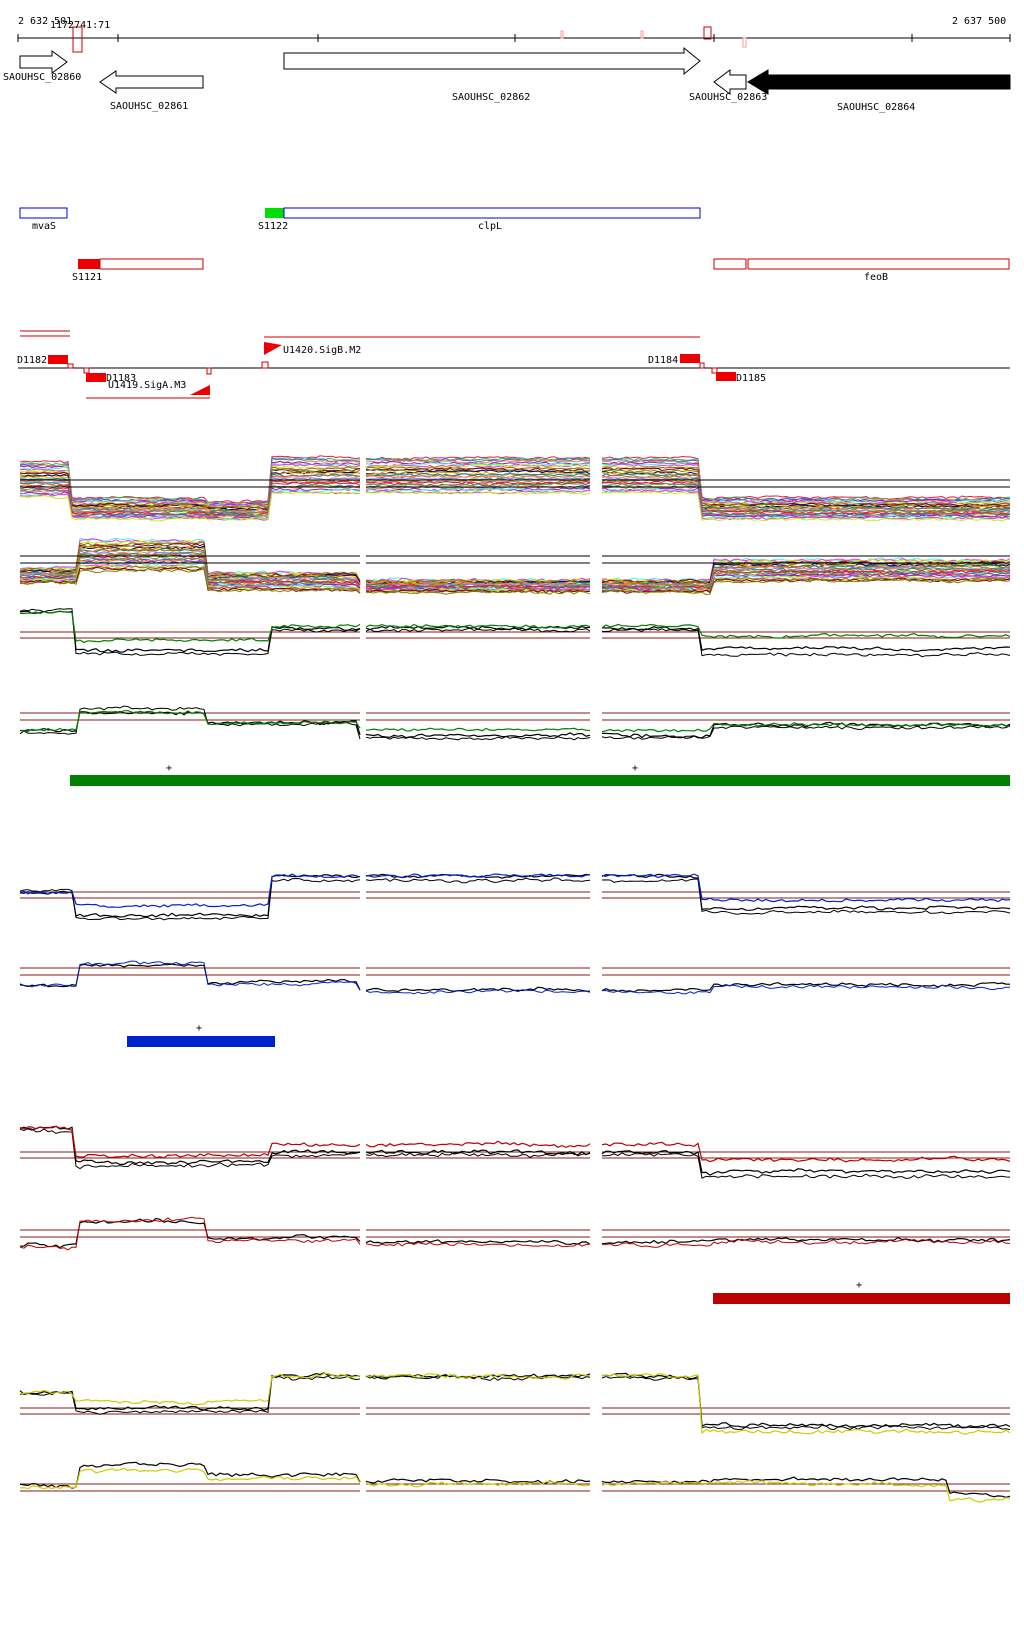 The image size is (1024, 1640). Describe the element at coordinates (514, 245) in the screenshot. I see `annotation-track: mvaS S1122 clpL S1121 feoB` at that location.